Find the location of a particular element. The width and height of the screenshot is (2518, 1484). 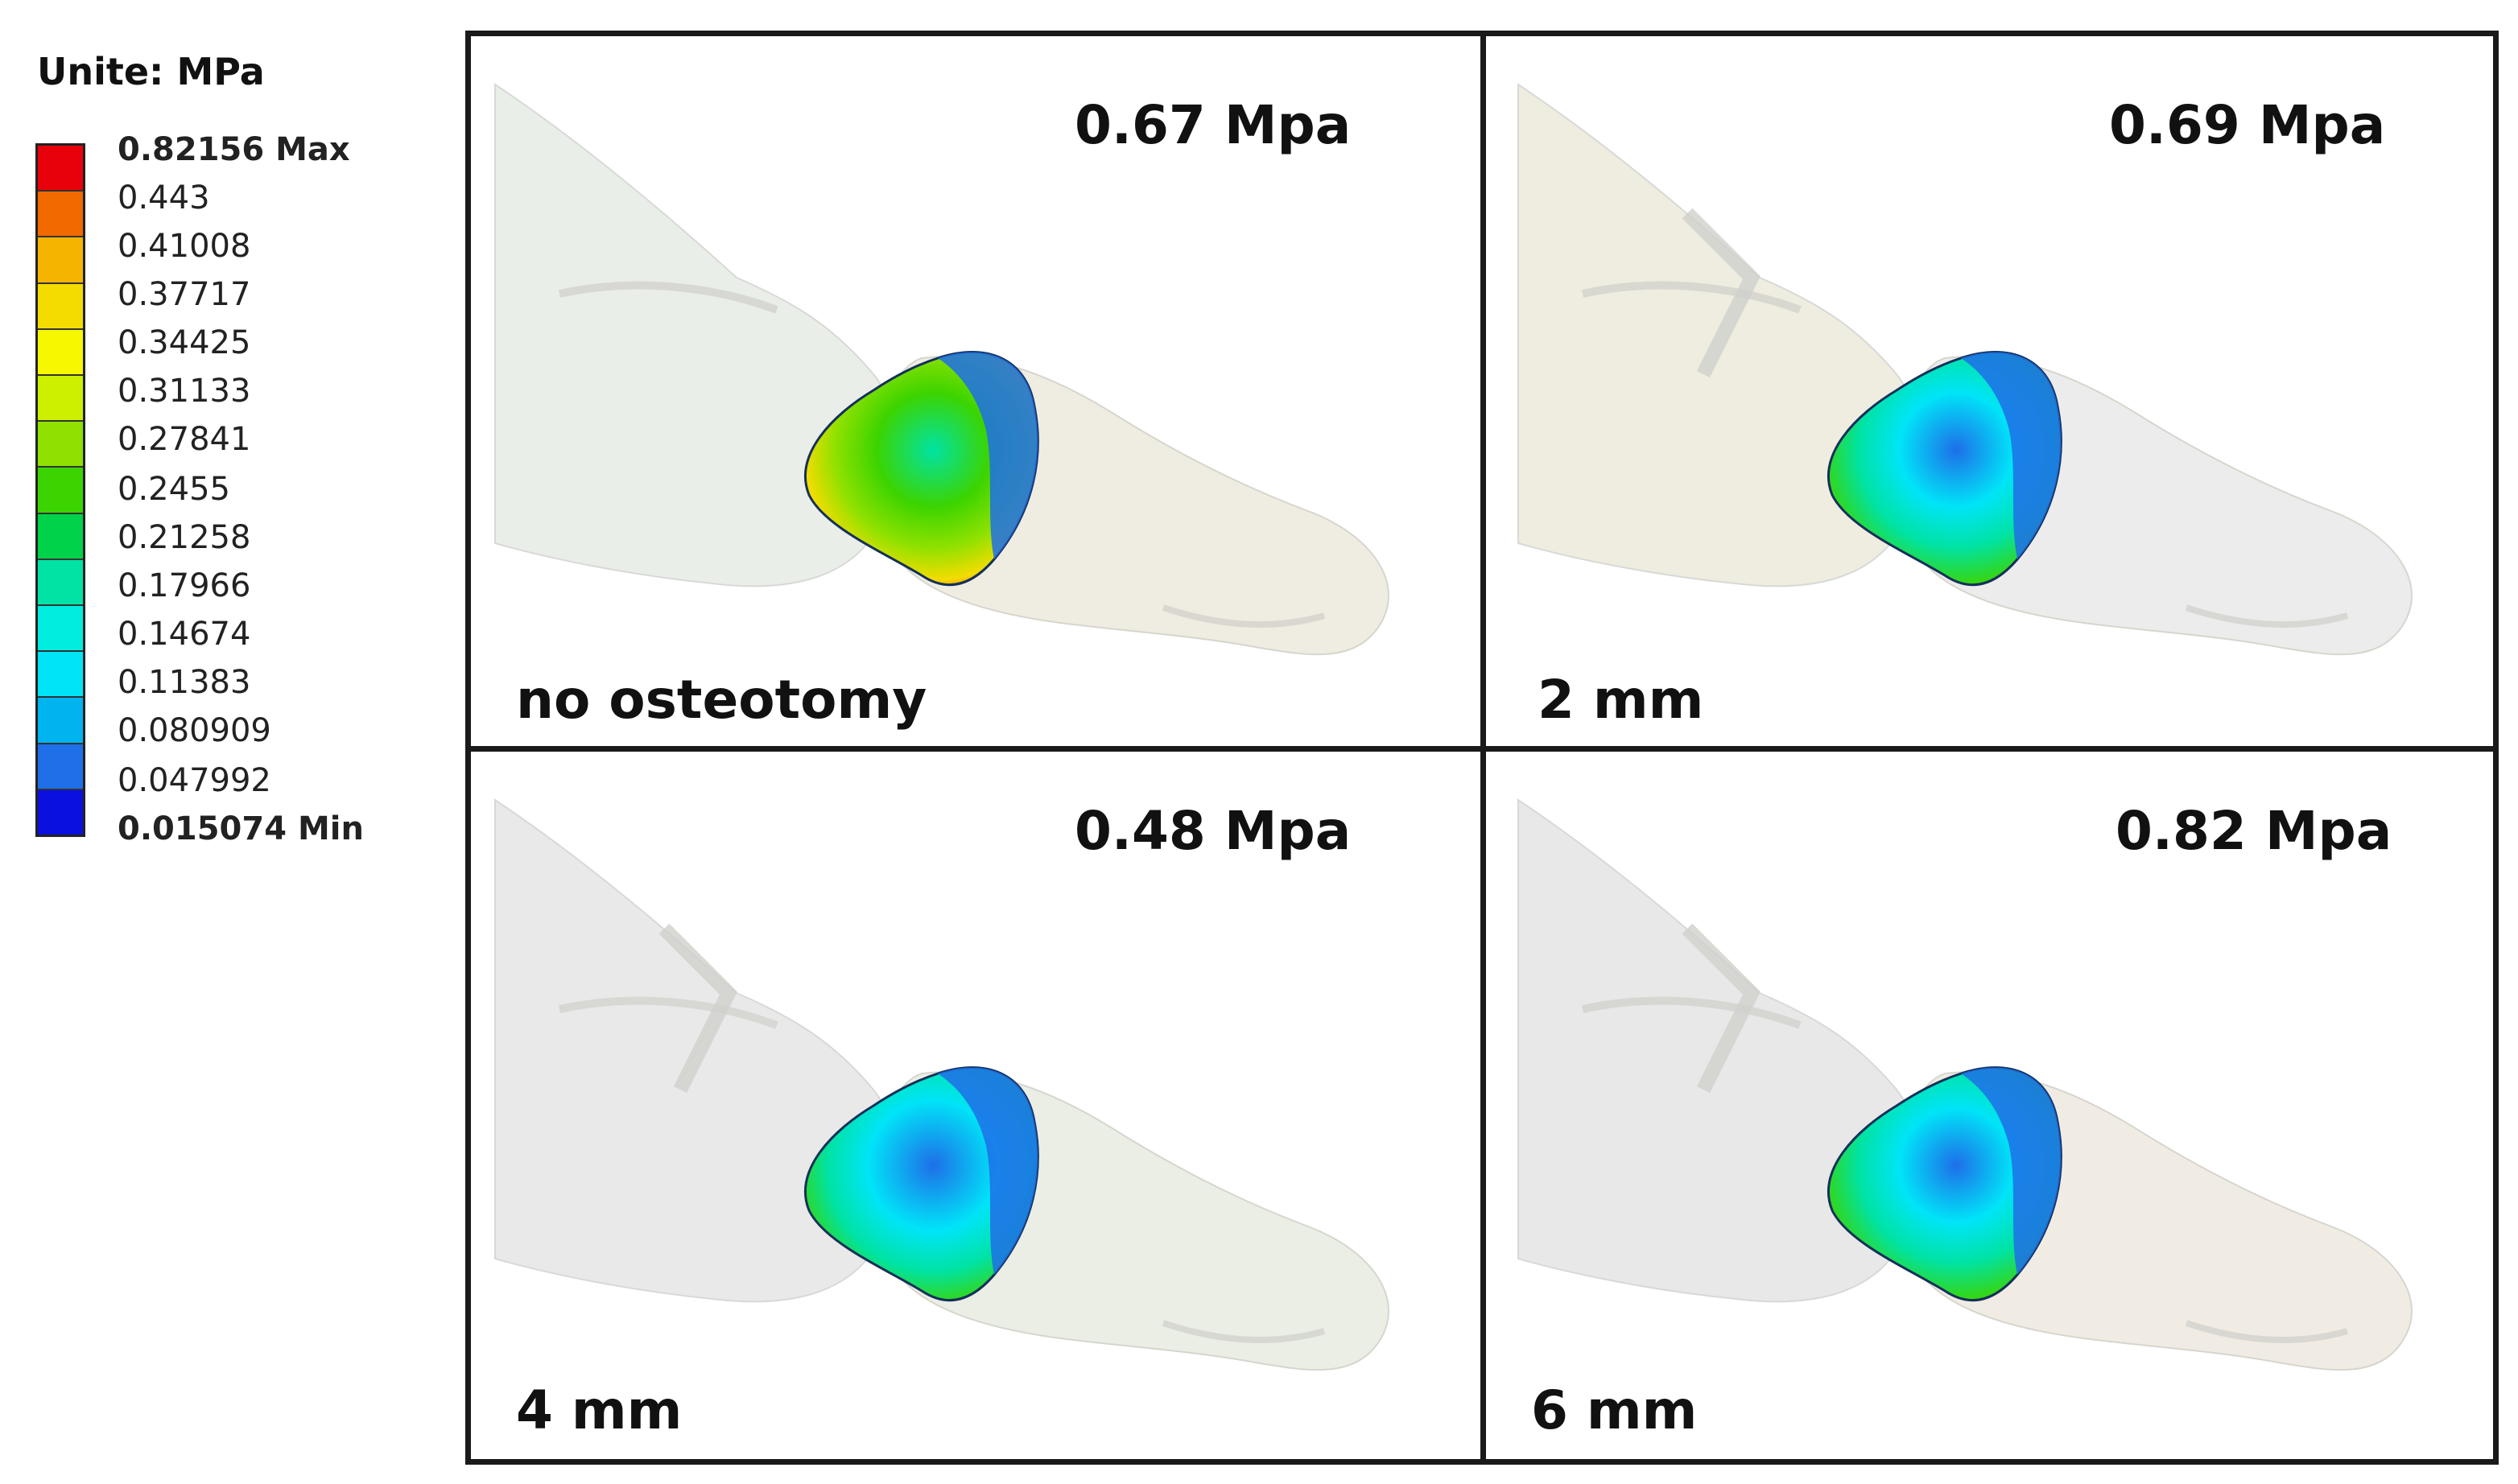

panel-label: 4 mm is located at coordinates (599, 1410).